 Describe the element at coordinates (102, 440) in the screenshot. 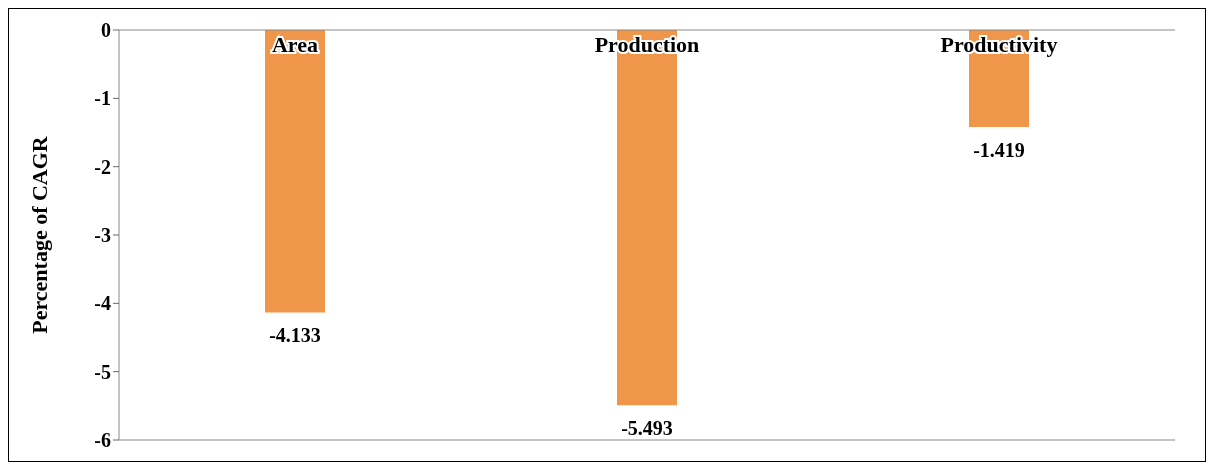

I see `y-tick-label: -6` at that location.